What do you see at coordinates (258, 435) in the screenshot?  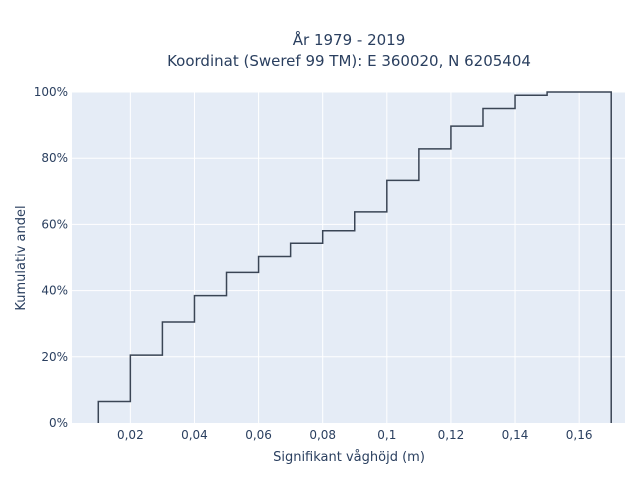 I see `x-tick-label: 0,06` at bounding box center [258, 435].